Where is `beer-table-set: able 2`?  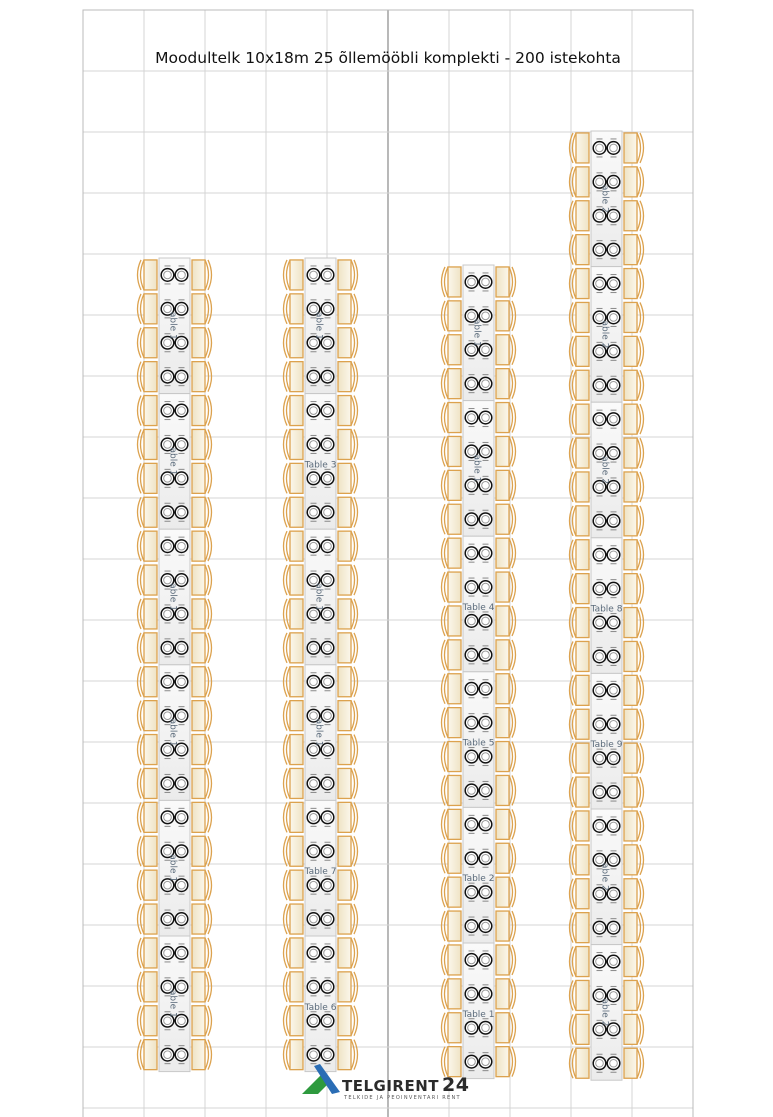
beer-table-set: able 2 is located at coordinates (606, 1012).